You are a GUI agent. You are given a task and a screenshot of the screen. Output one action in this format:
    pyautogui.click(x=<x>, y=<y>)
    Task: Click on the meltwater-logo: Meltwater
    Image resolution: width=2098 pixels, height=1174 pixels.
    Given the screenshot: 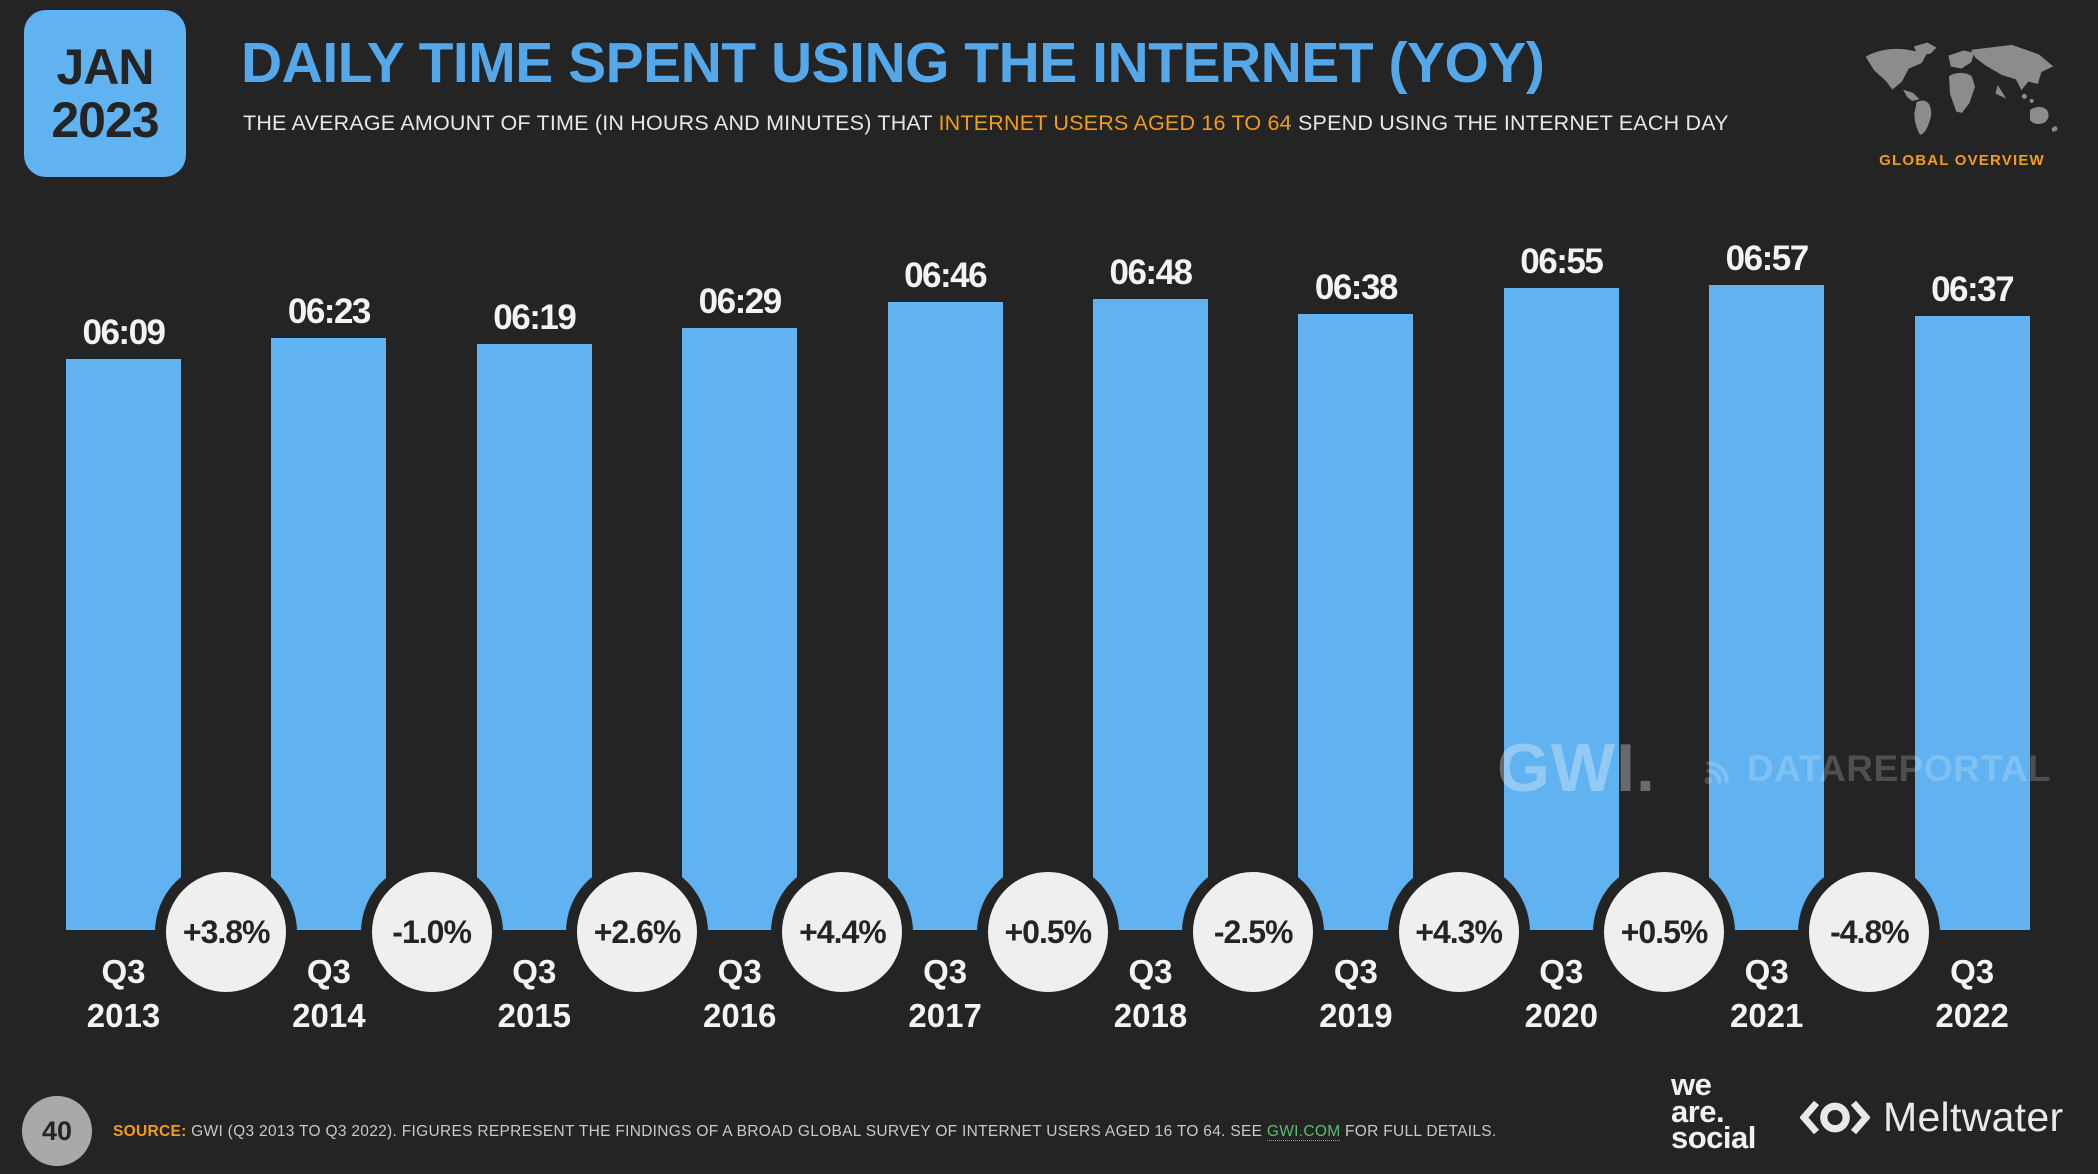 What is the action you would take?
    pyautogui.click(x=1931, y=1117)
    